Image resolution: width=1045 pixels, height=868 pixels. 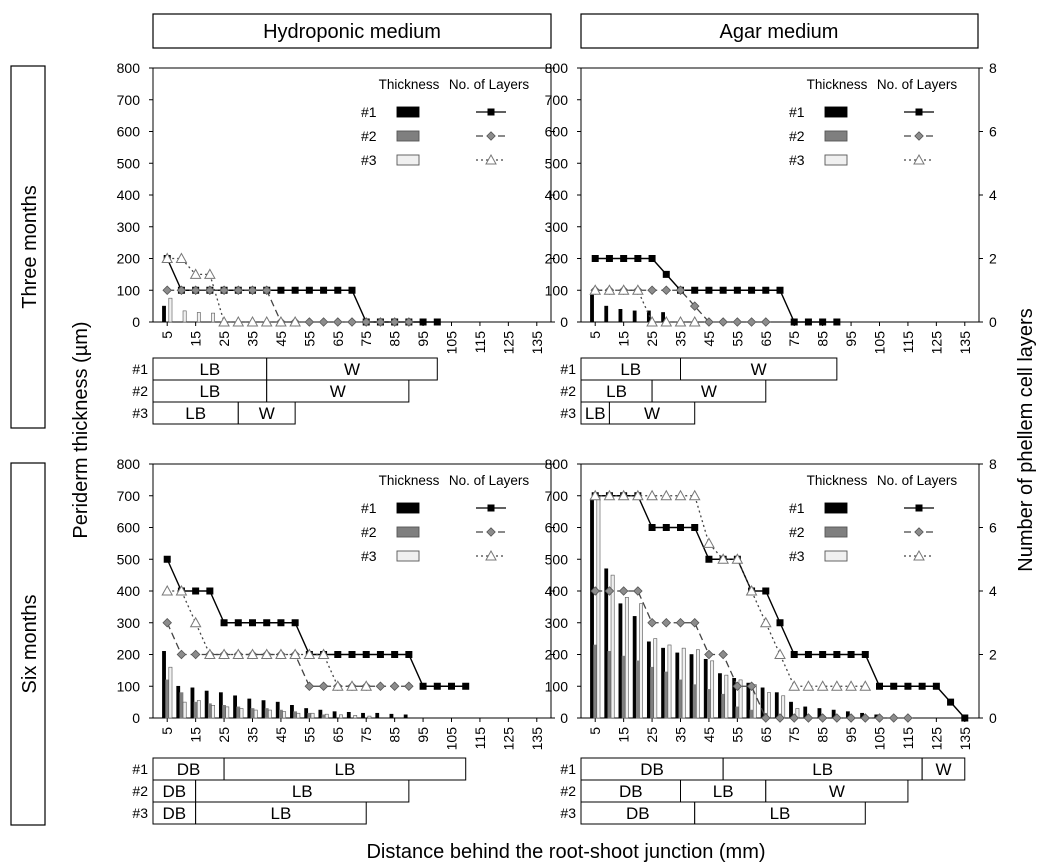 I want to click on y-tick-label-left: 800, so click(x=557, y=464).